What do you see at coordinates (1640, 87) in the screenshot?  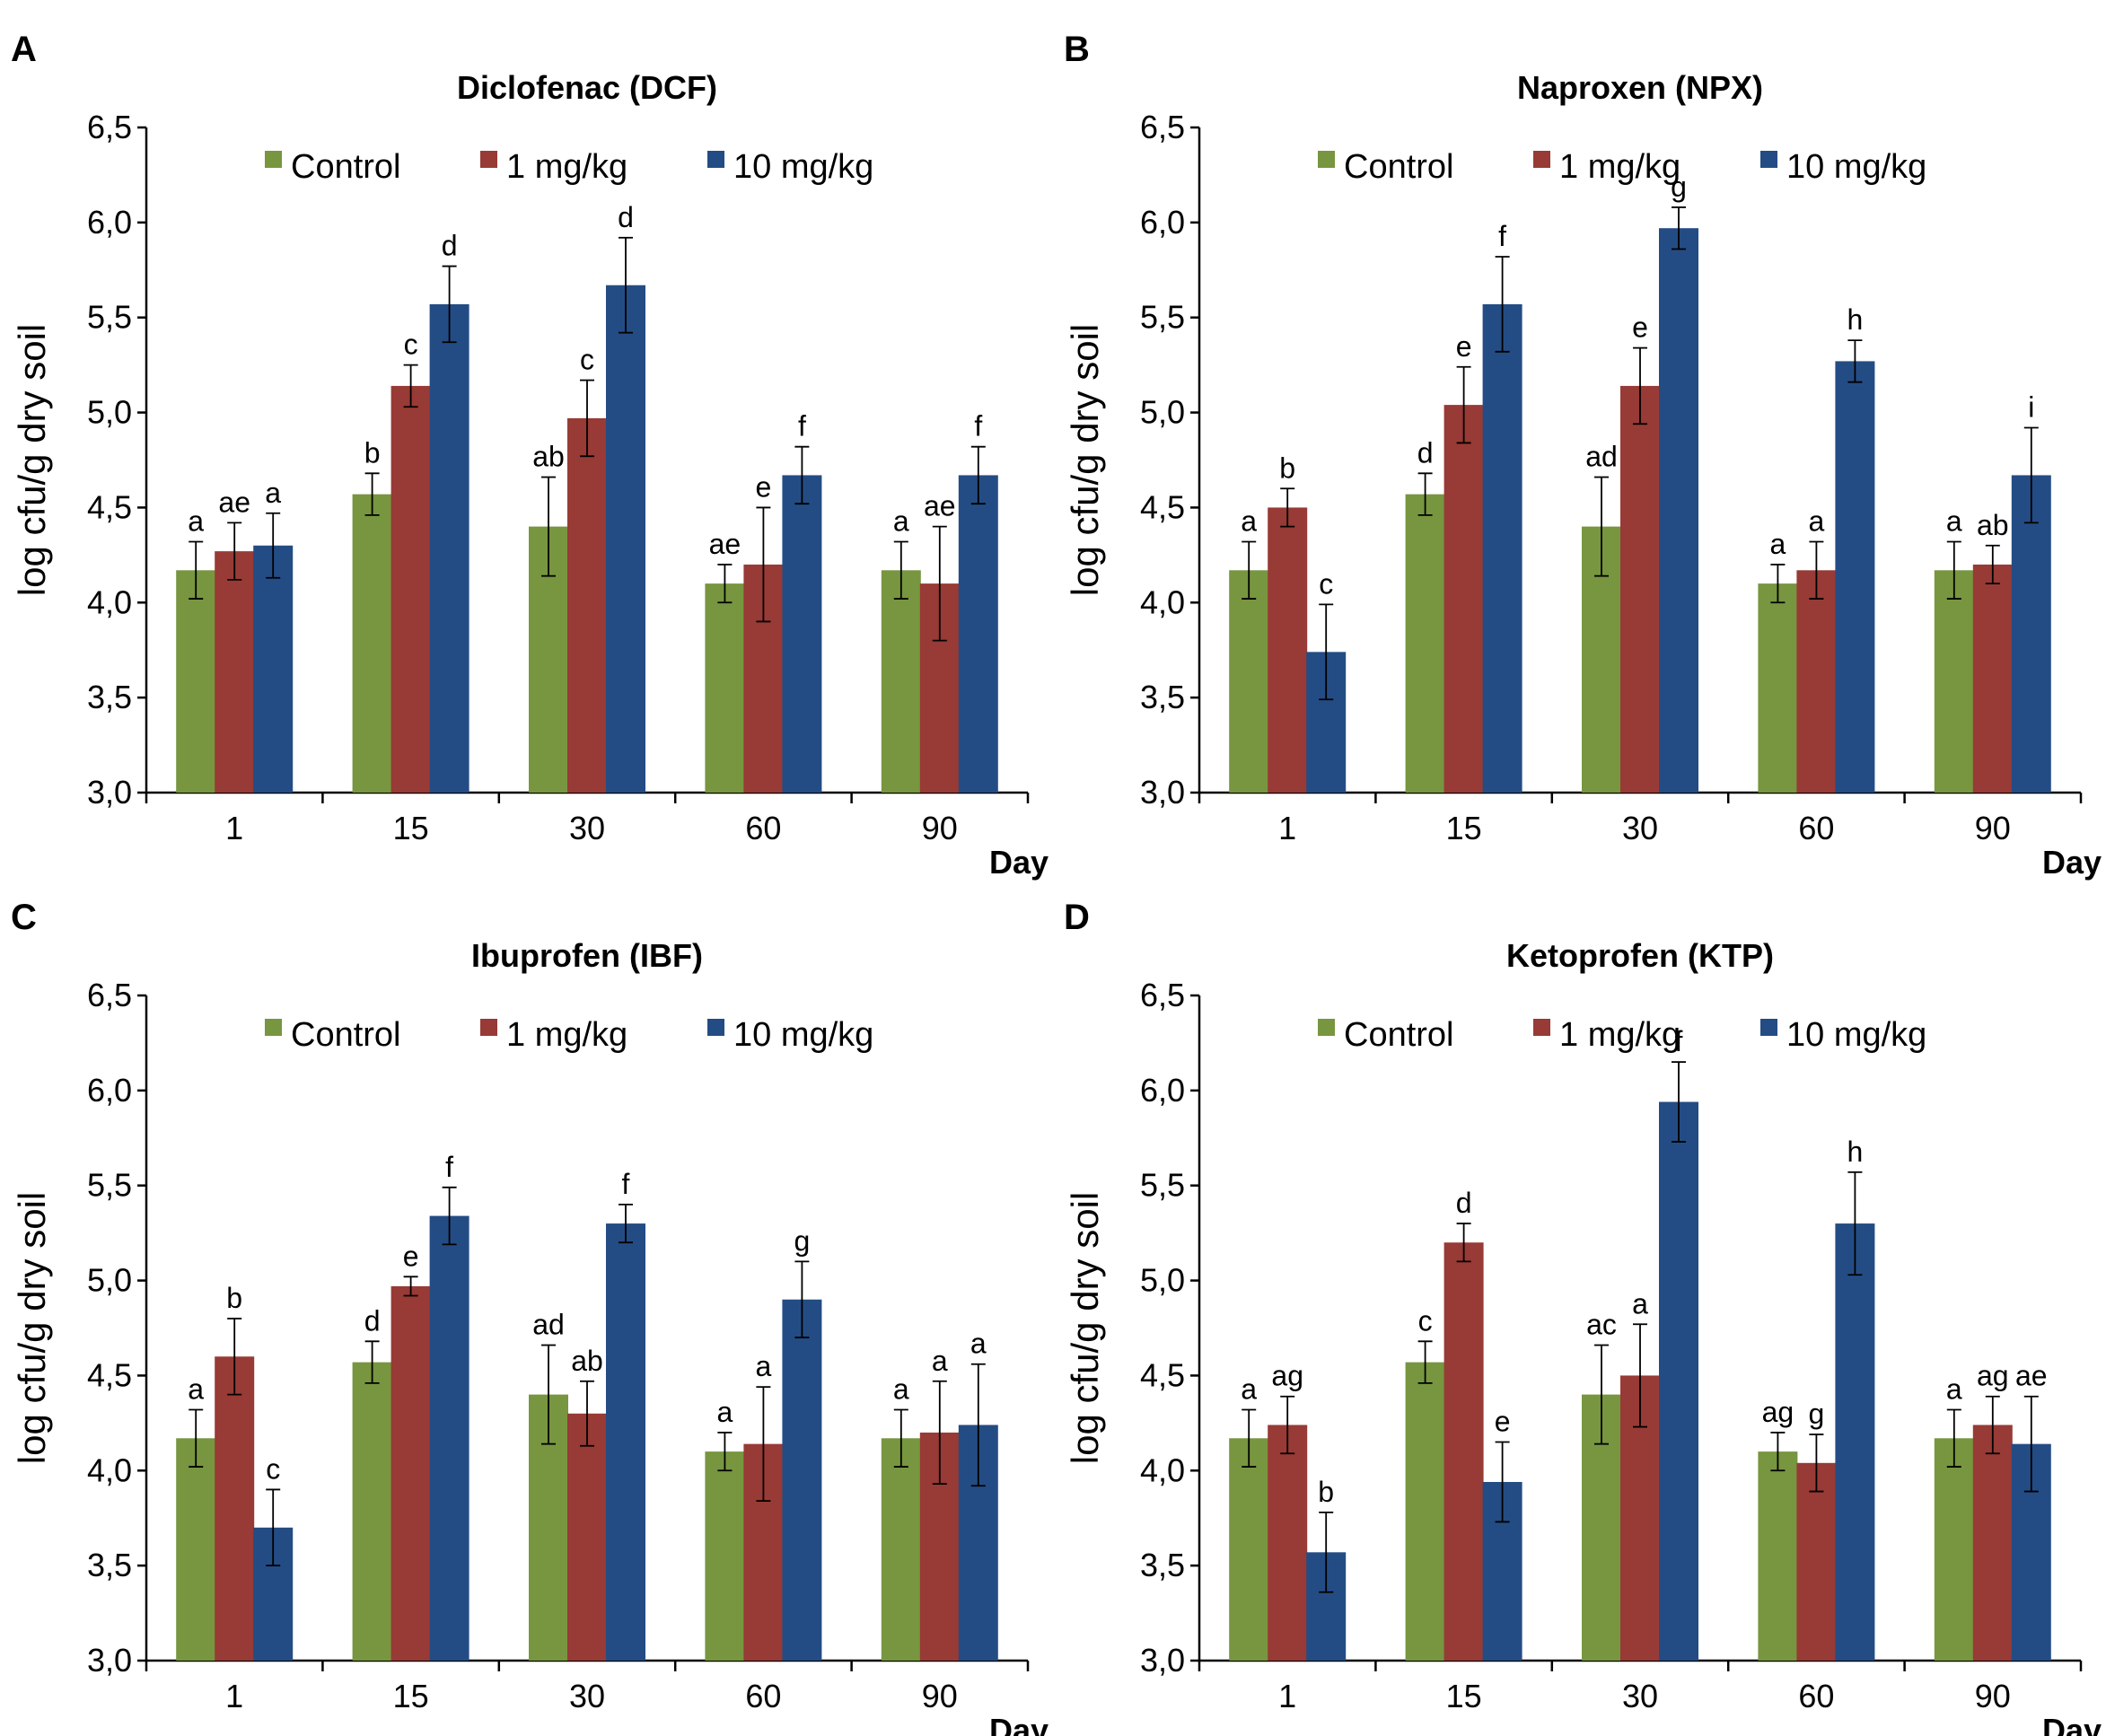 I see `chart-title: Naproxen (NPX)` at bounding box center [1640, 87].